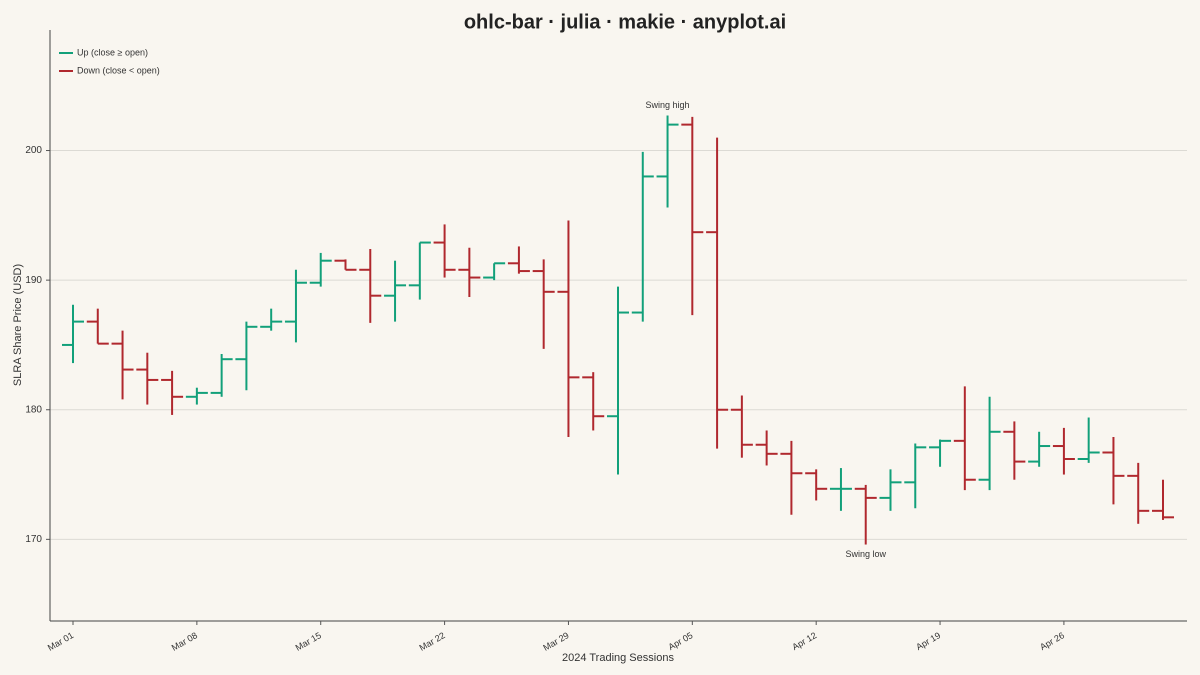  I want to click on legend-label: Down (close < open), so click(118, 70).